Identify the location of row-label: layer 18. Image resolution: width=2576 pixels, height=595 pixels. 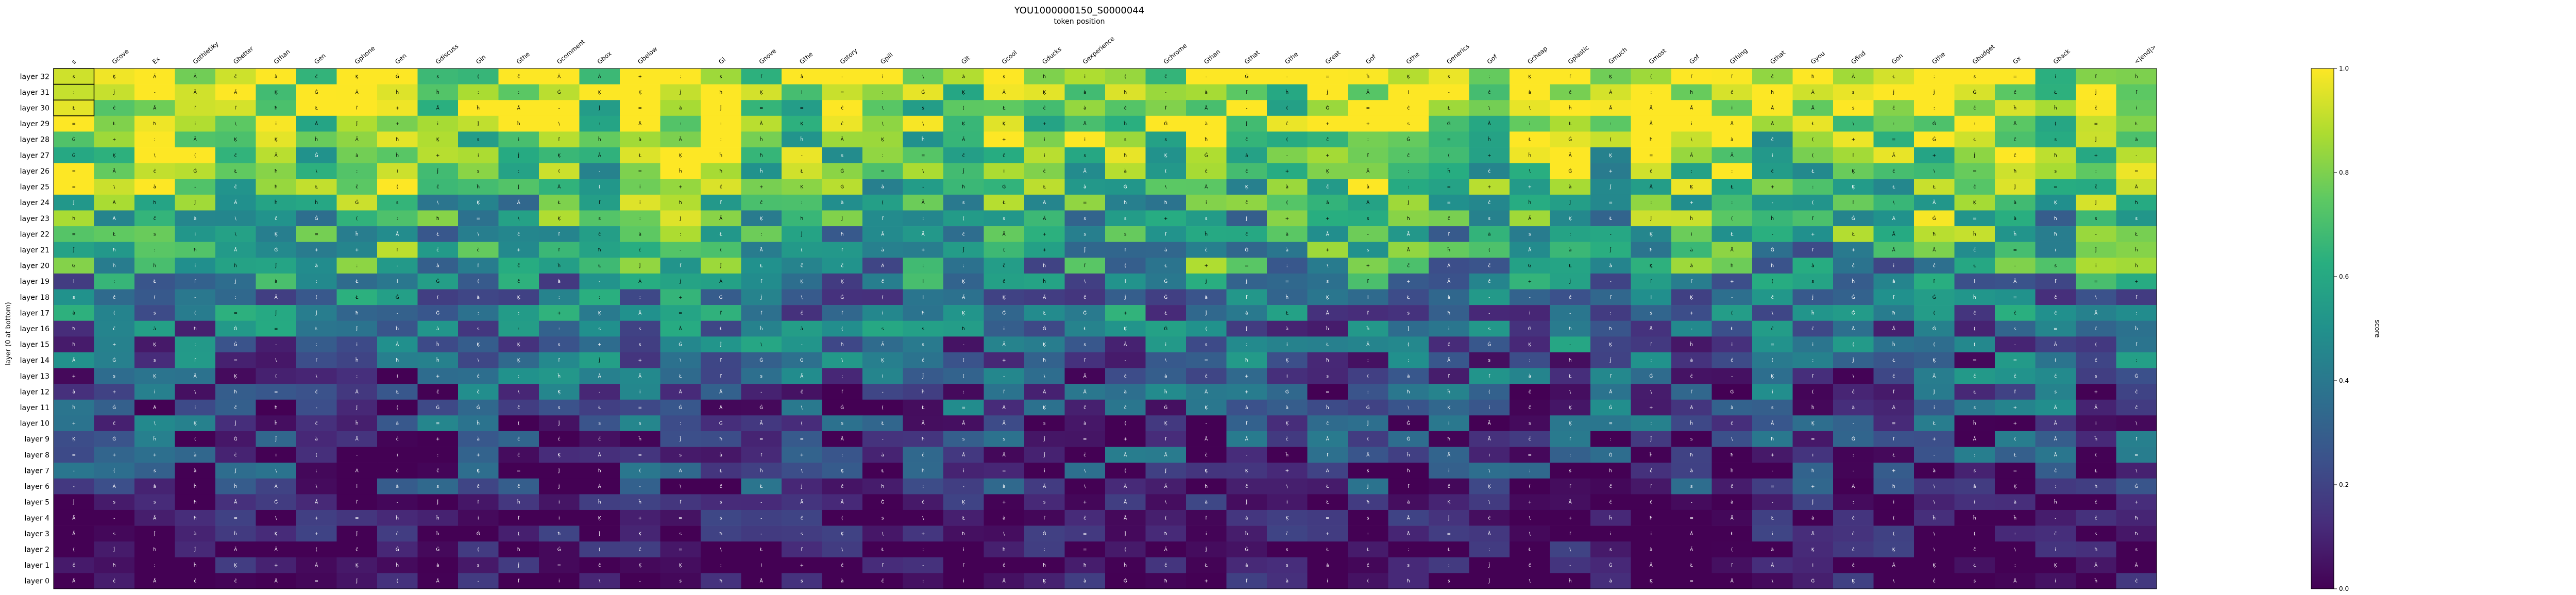
(35, 298).